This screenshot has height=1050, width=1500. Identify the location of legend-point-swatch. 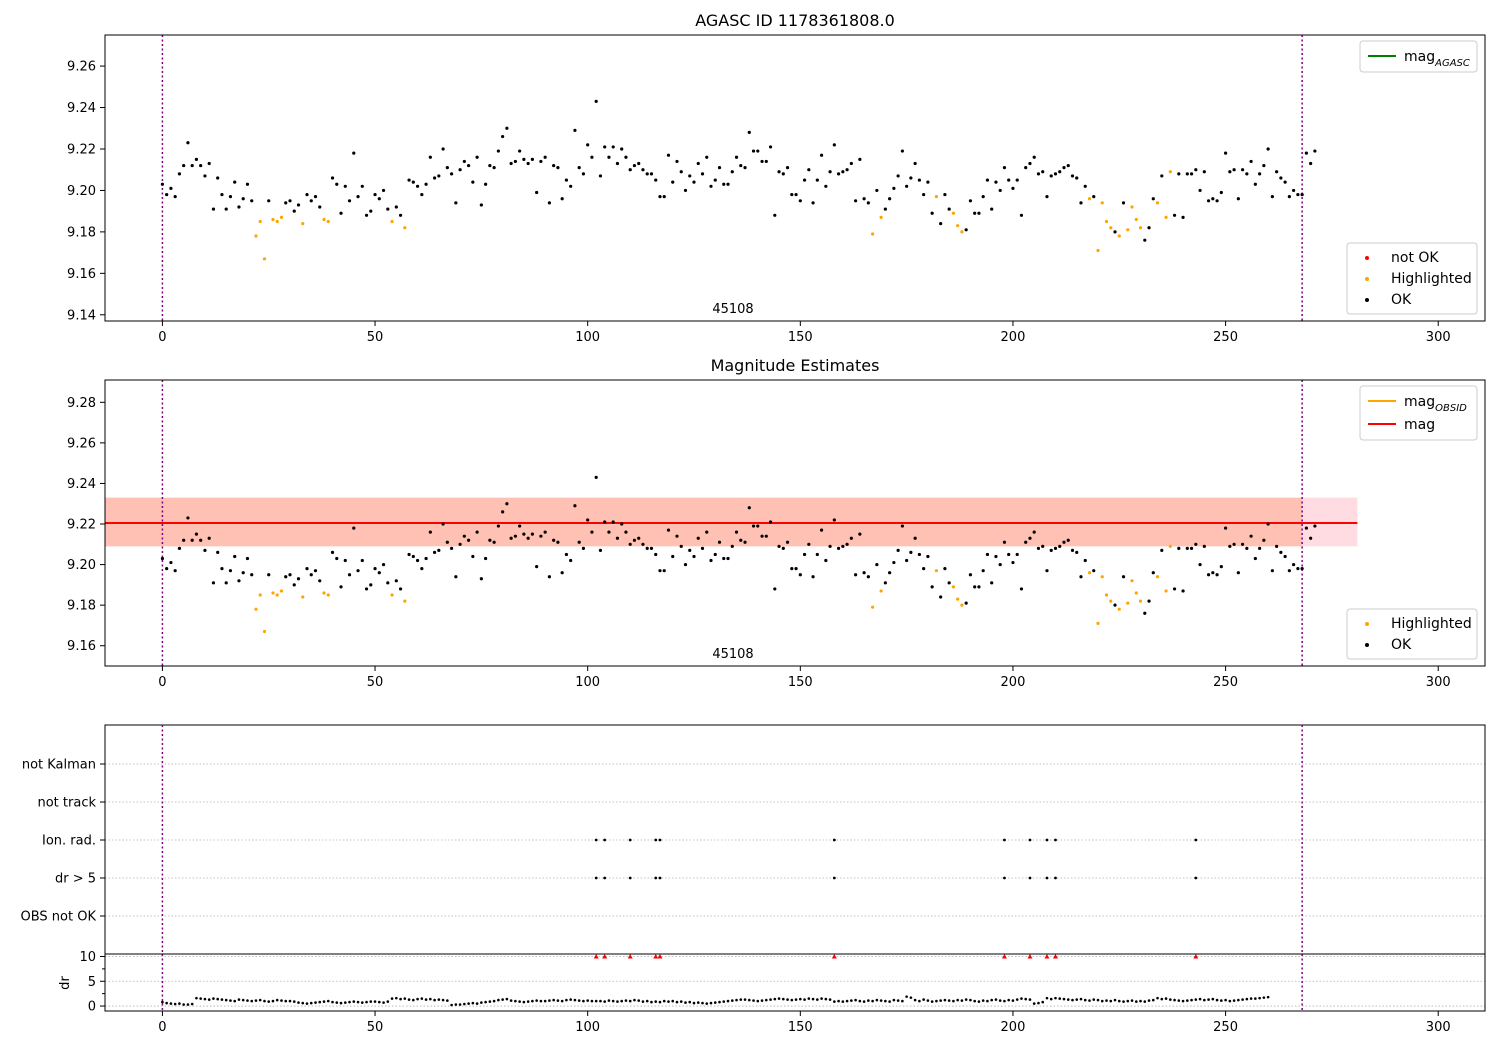
(1367, 258).